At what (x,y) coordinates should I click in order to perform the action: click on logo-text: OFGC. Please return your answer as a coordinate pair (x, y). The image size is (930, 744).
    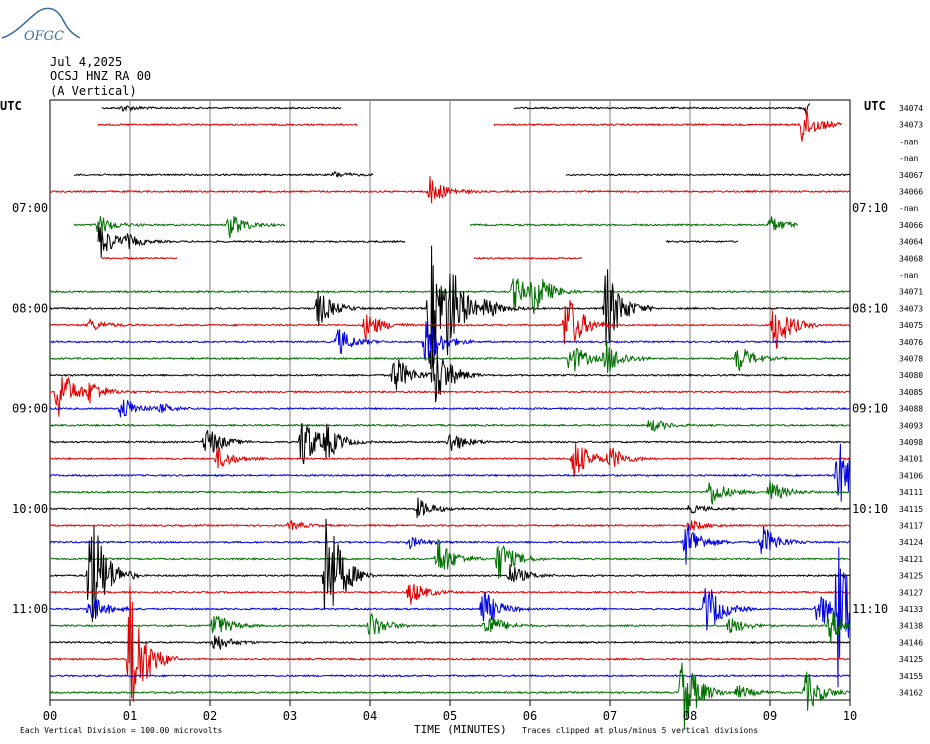
    Looking at the image, I should click on (44, 36).